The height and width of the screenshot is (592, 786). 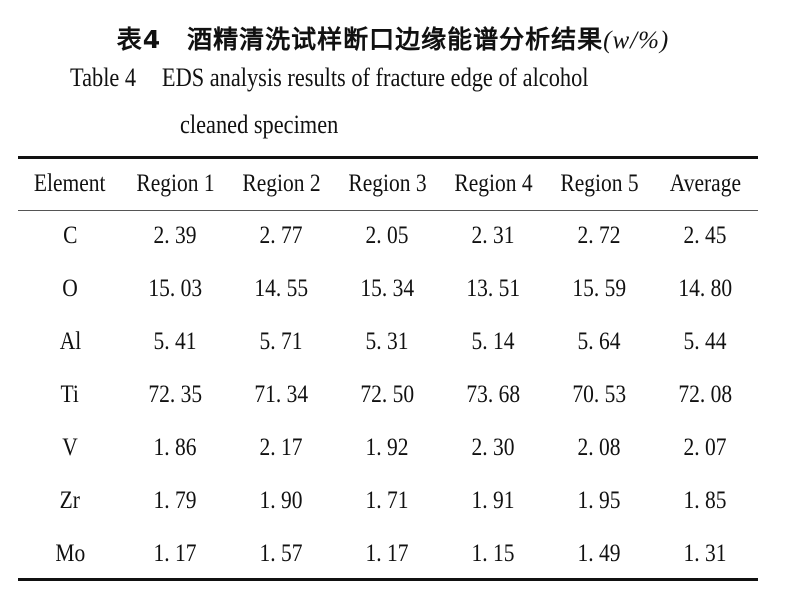 I want to click on table-cell-text: 2. 39, so click(x=175, y=235).